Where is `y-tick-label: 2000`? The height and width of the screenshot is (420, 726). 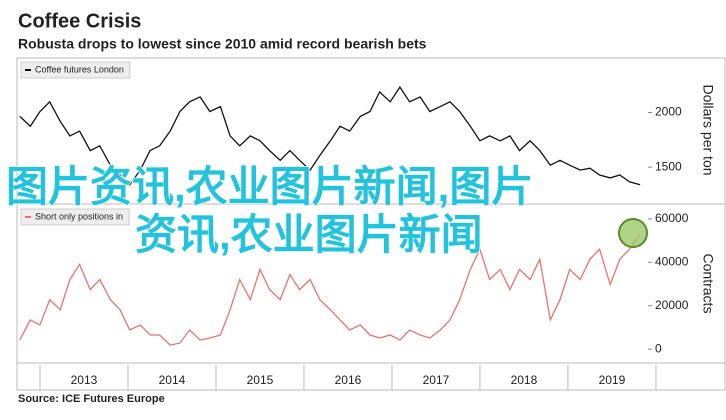
y-tick-label: 2000 is located at coordinates (668, 112).